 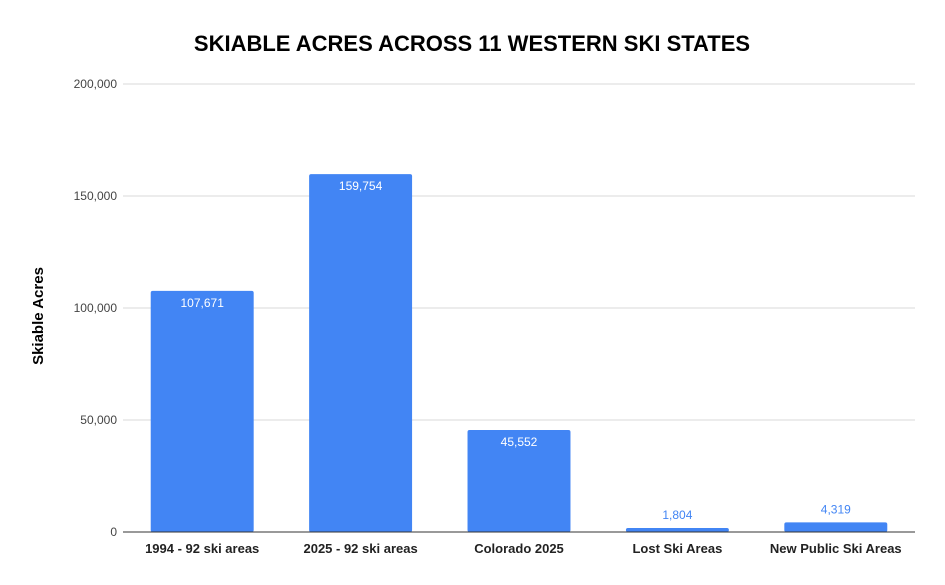 What do you see at coordinates (836, 548) in the screenshot?
I see `x-tick-label: New Public Ski Areas` at bounding box center [836, 548].